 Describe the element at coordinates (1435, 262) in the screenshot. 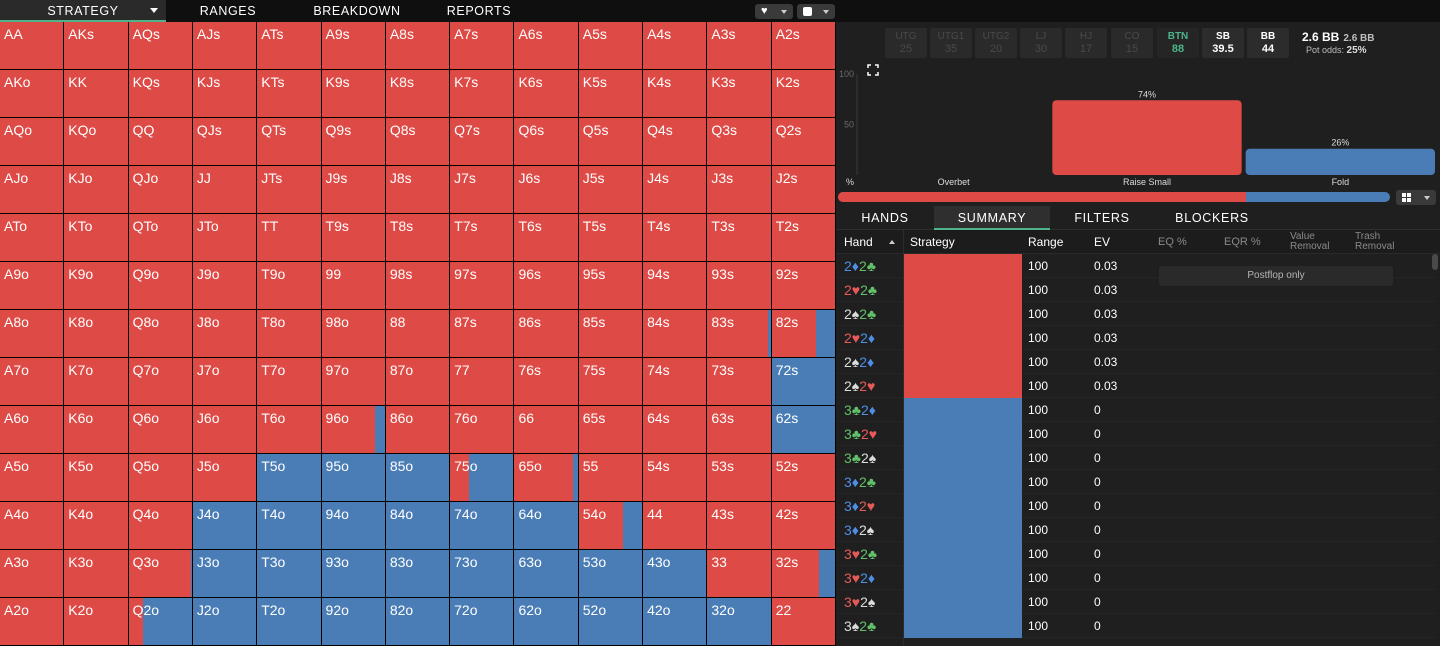

I see `table-scrollbar` at that location.